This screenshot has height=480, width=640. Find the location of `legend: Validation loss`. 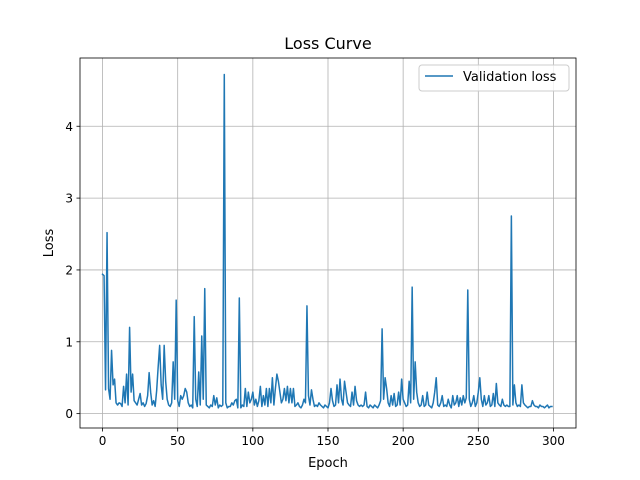

legend: Validation loss is located at coordinates (494, 78).